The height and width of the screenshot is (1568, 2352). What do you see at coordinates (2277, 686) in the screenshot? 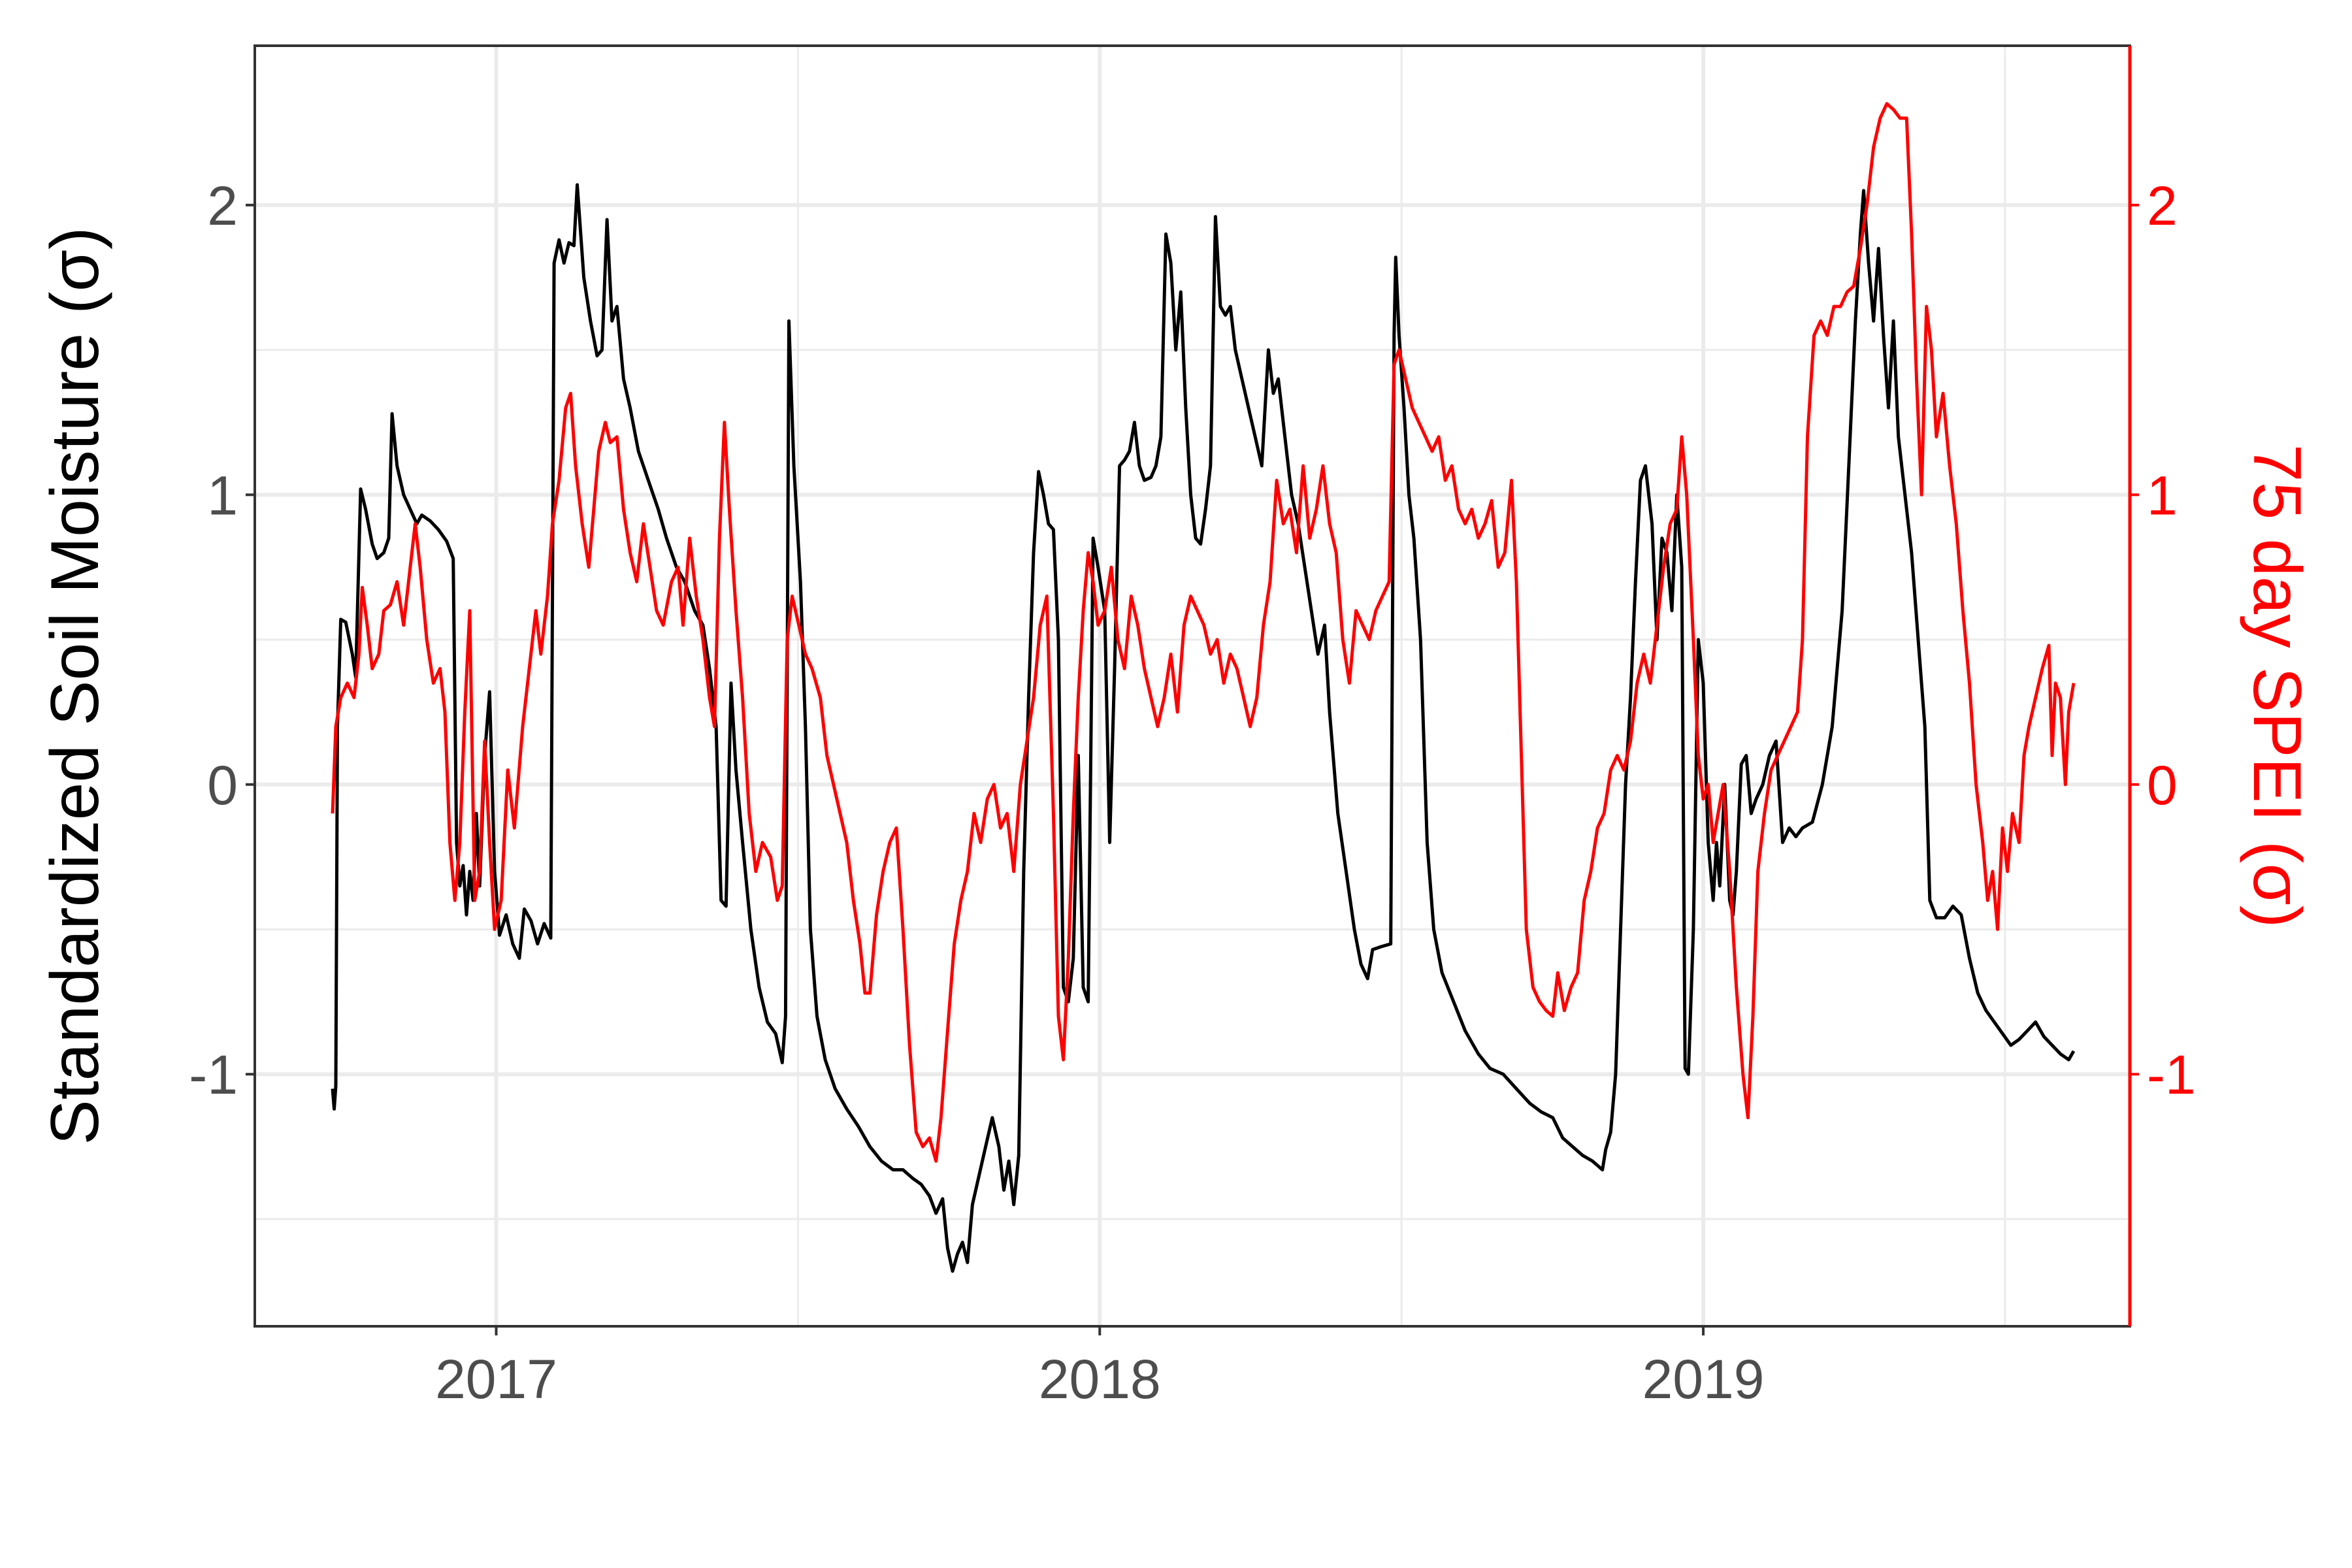
I see `right-axis-title: 75 day SPEI (σ)` at bounding box center [2277, 686].